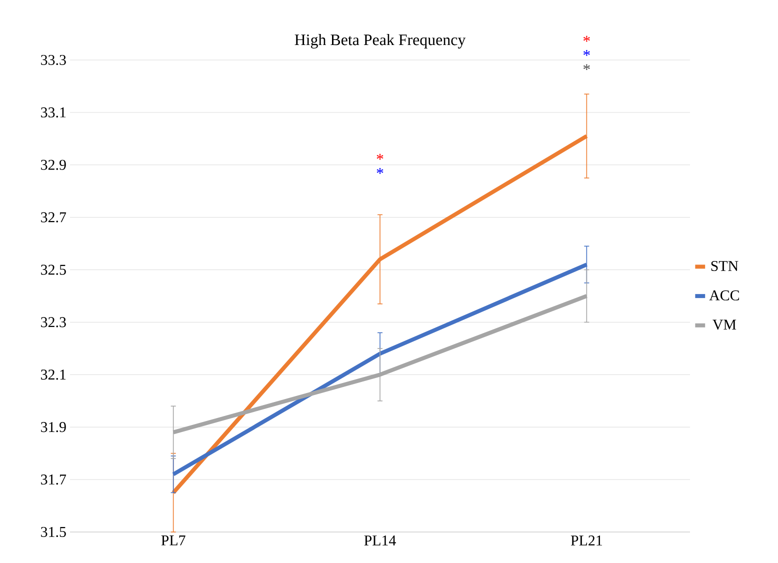 This screenshot has width=778, height=563. Describe the element at coordinates (53, 427) in the screenshot. I see `y-tick-label: 31.9` at that location.